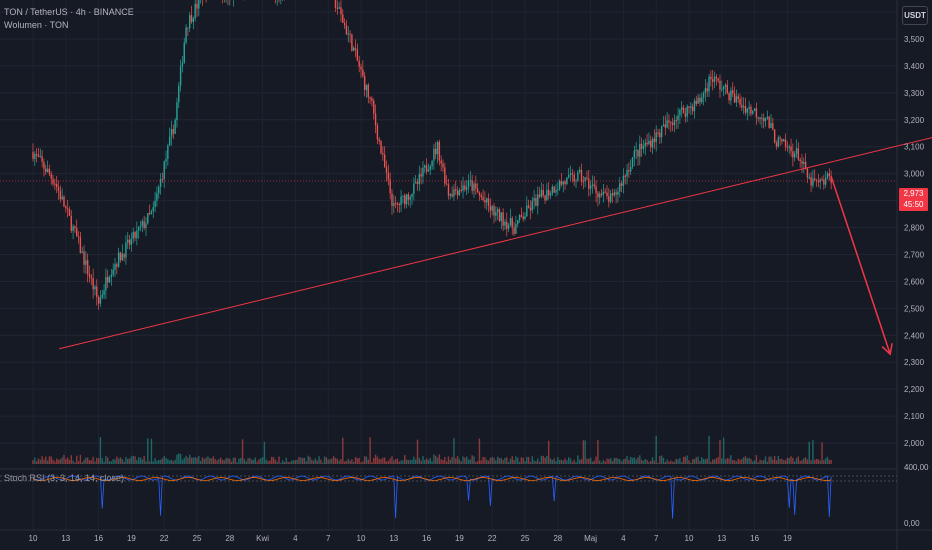 The width and height of the screenshot is (932, 550). What do you see at coordinates (914, 228) in the screenshot?
I see `price-tick-label: 2,800` at bounding box center [914, 228].